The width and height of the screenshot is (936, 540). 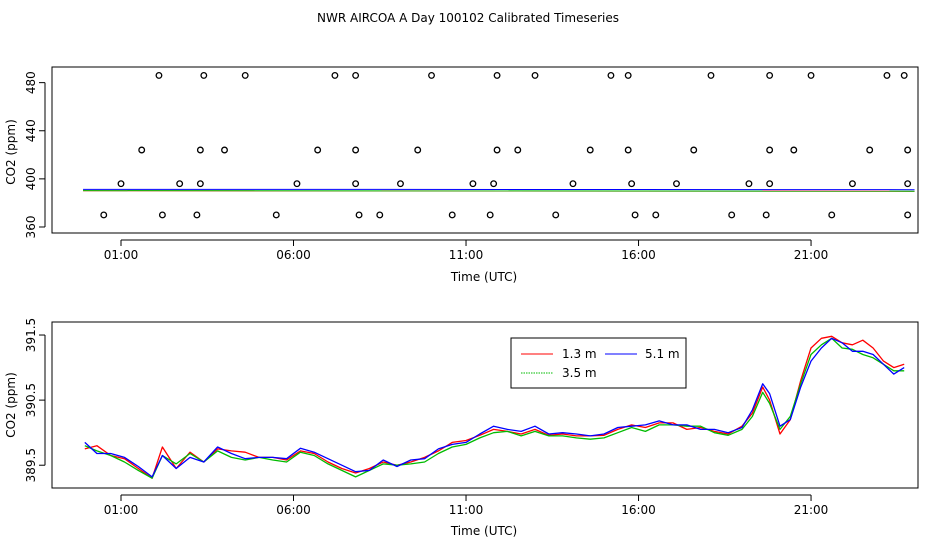 I want to click on bottom-x-tick-label: 06:00, so click(x=293, y=510).